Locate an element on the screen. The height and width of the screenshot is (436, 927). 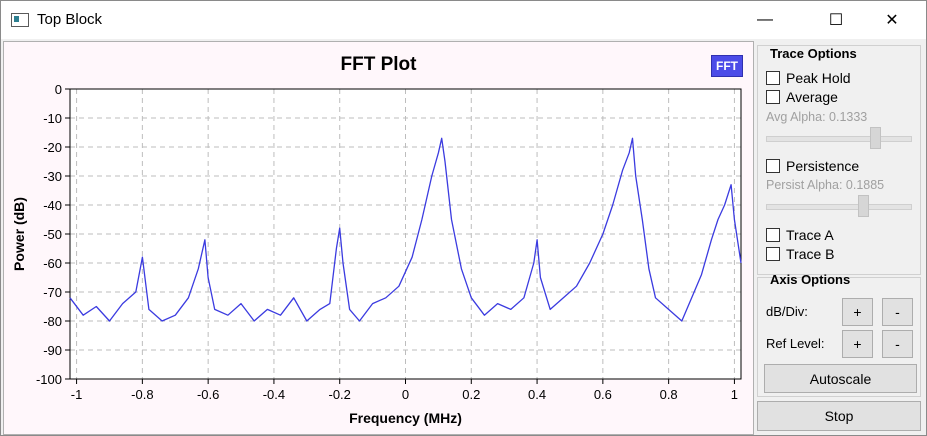
y-tick-label: -90 is located at coordinates (52, 350).